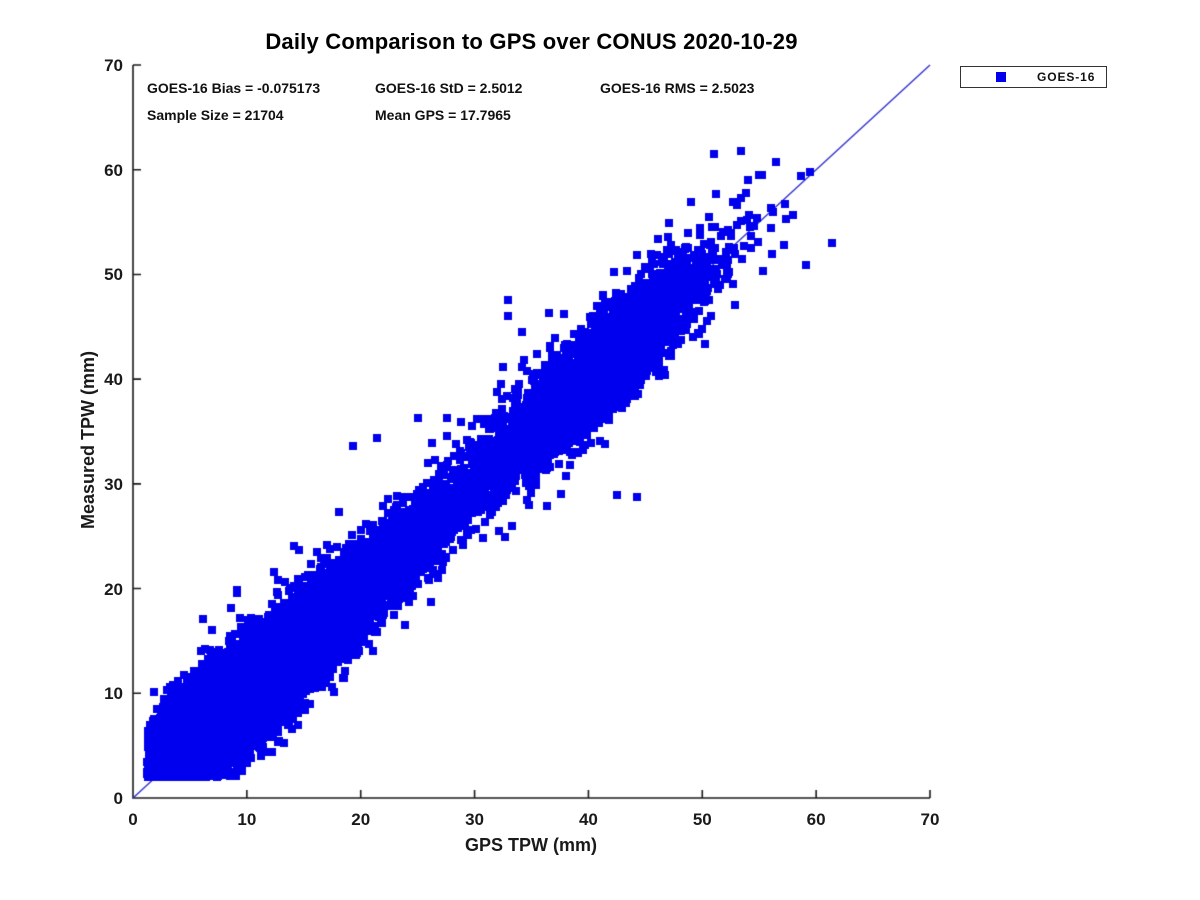  What do you see at coordinates (113, 170) in the screenshot?
I see `y-tick-label-60: 60` at bounding box center [113, 170].